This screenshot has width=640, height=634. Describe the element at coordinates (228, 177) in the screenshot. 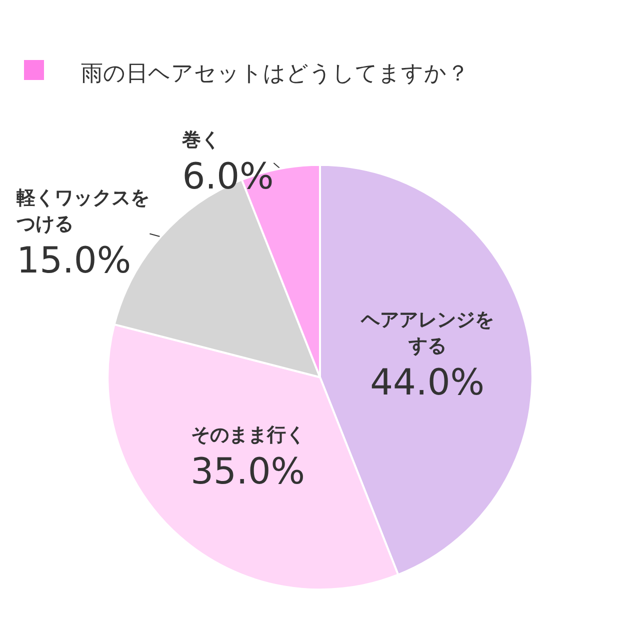

I see `data-label: 6.0%` at that location.